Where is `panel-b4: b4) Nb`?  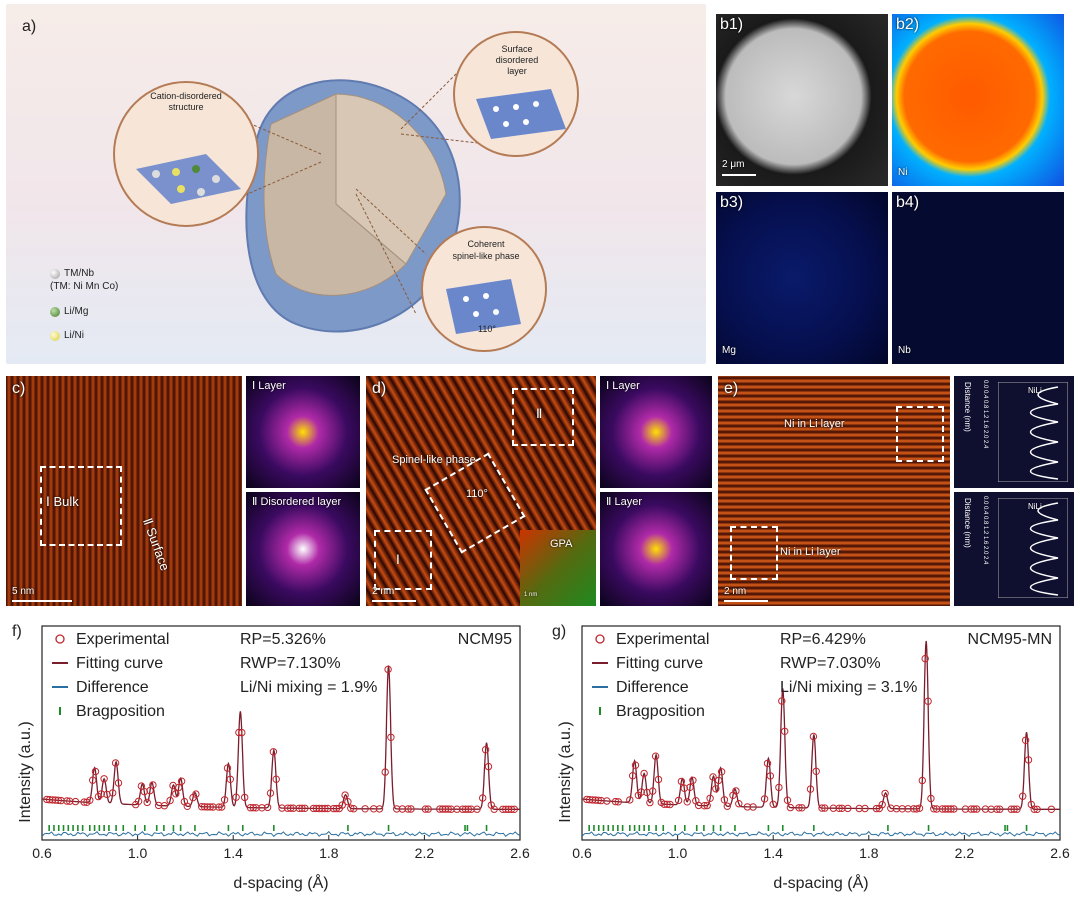 panel-b4: b4) Nb is located at coordinates (978, 278).